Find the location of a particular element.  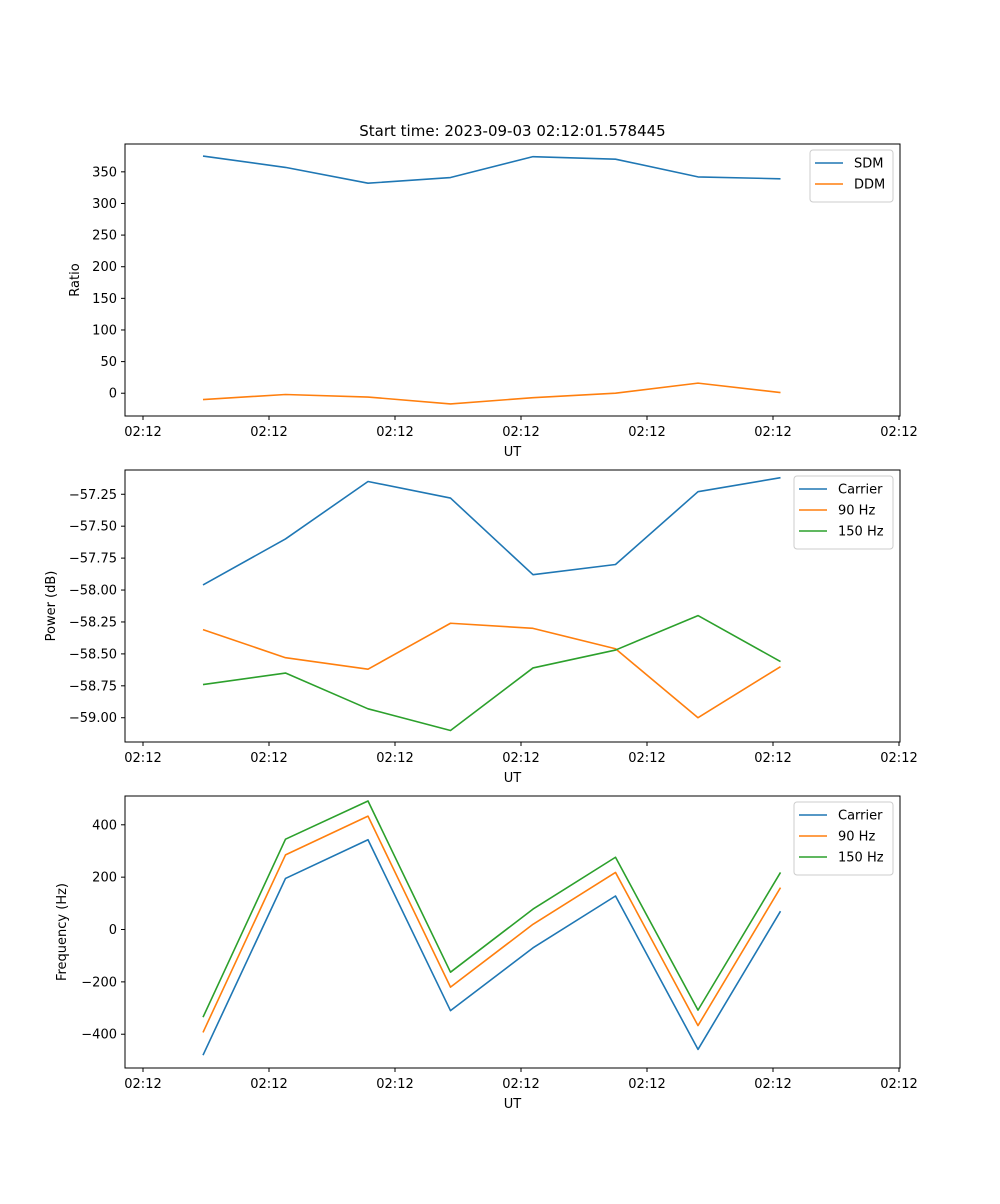

y-tick-label: 400 is located at coordinates (104, 825).